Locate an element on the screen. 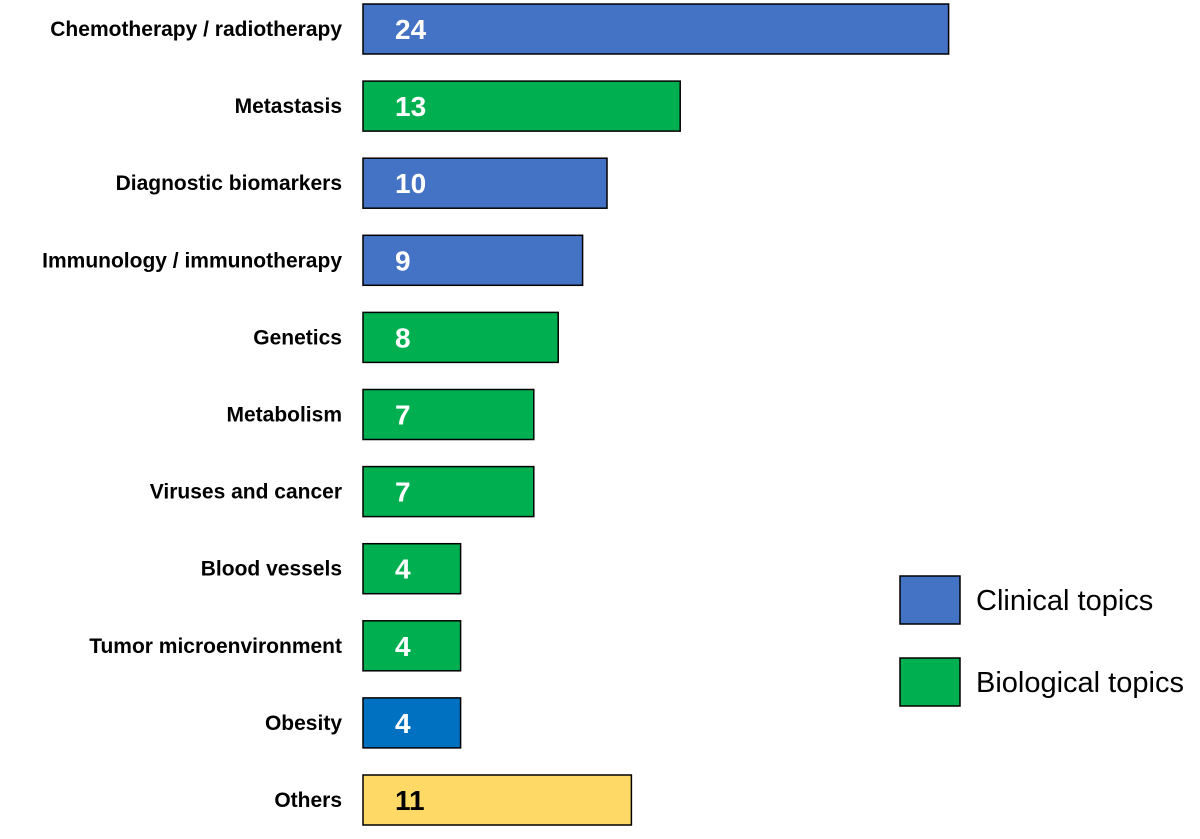 This screenshot has height=839, width=1200. bar-row: Viruses and cancer 7 is located at coordinates (342, 491).